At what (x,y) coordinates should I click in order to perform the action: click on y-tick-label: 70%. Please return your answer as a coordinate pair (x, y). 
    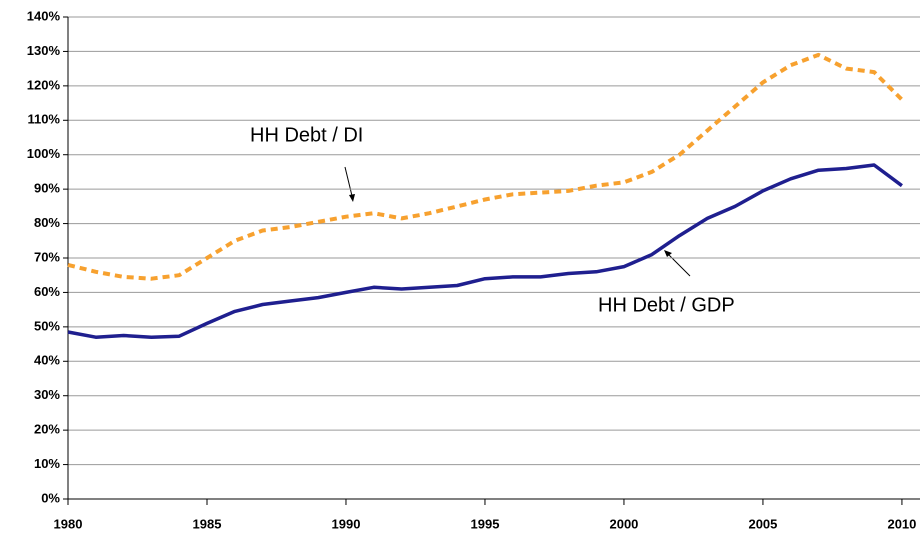
    Looking at the image, I should click on (47, 256).